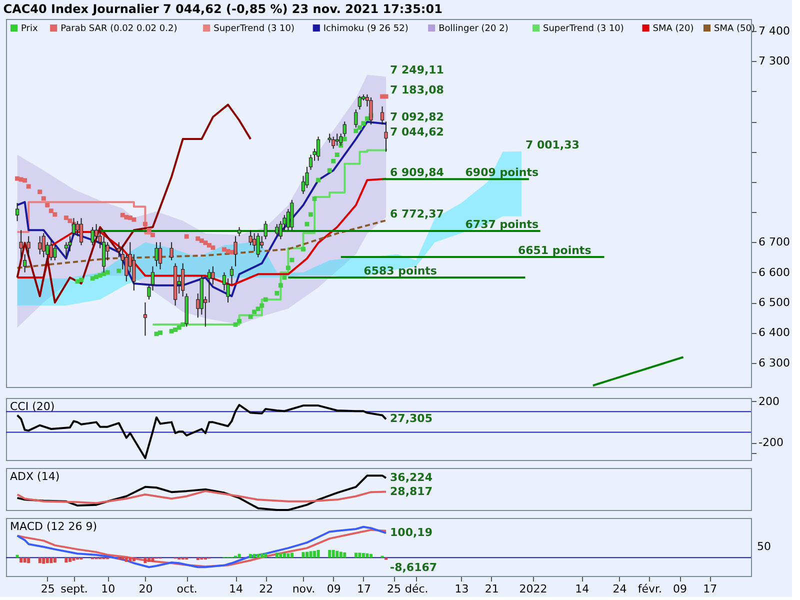 This screenshot has height=600, width=800. What do you see at coordinates (35, 476) in the screenshot?
I see `chart-title: ADX (14)` at bounding box center [35, 476].